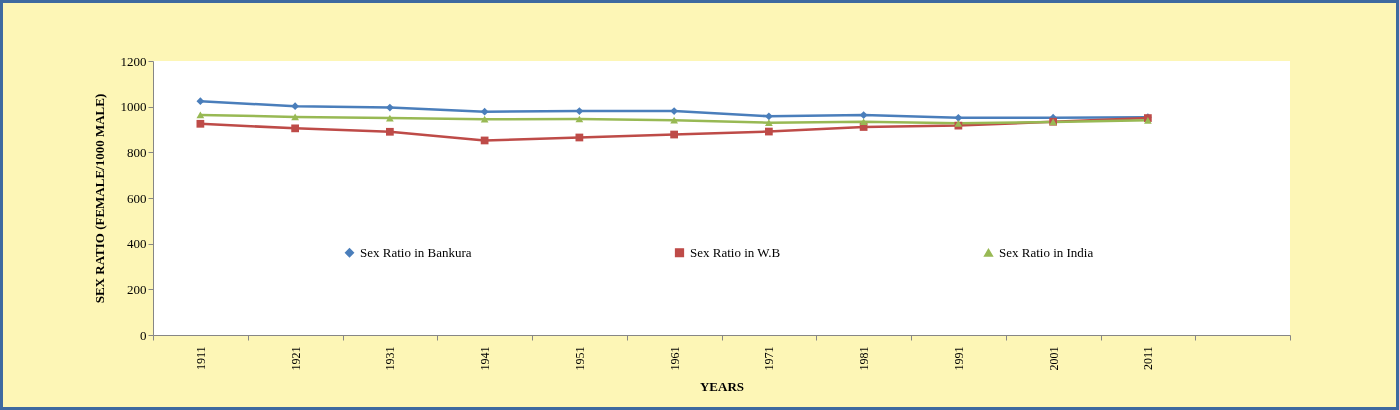  Describe the element at coordinates (1148, 358) in the screenshot. I see `x-tick-label: 2011` at that location.